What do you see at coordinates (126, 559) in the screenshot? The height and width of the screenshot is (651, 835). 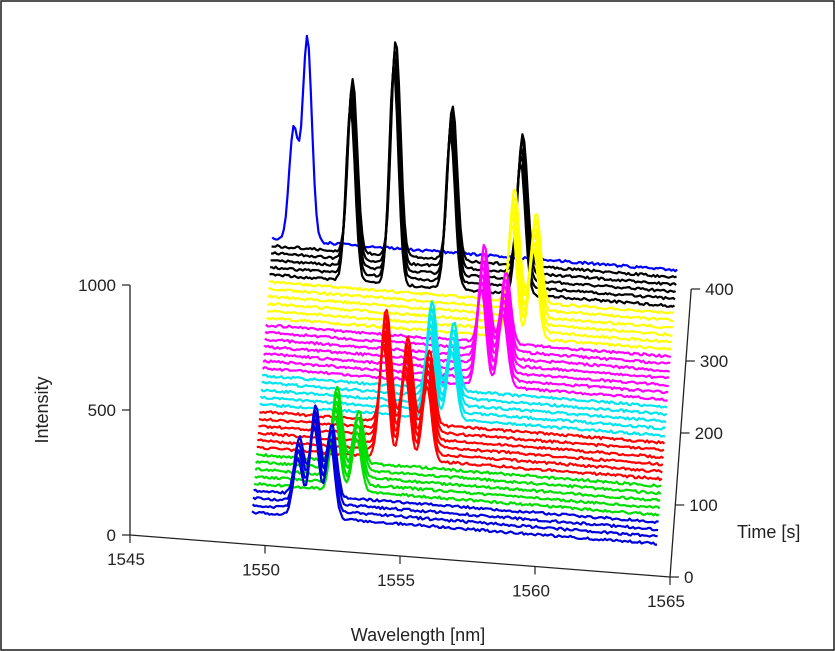 I see `x-tick-label: 1545` at bounding box center [126, 559].